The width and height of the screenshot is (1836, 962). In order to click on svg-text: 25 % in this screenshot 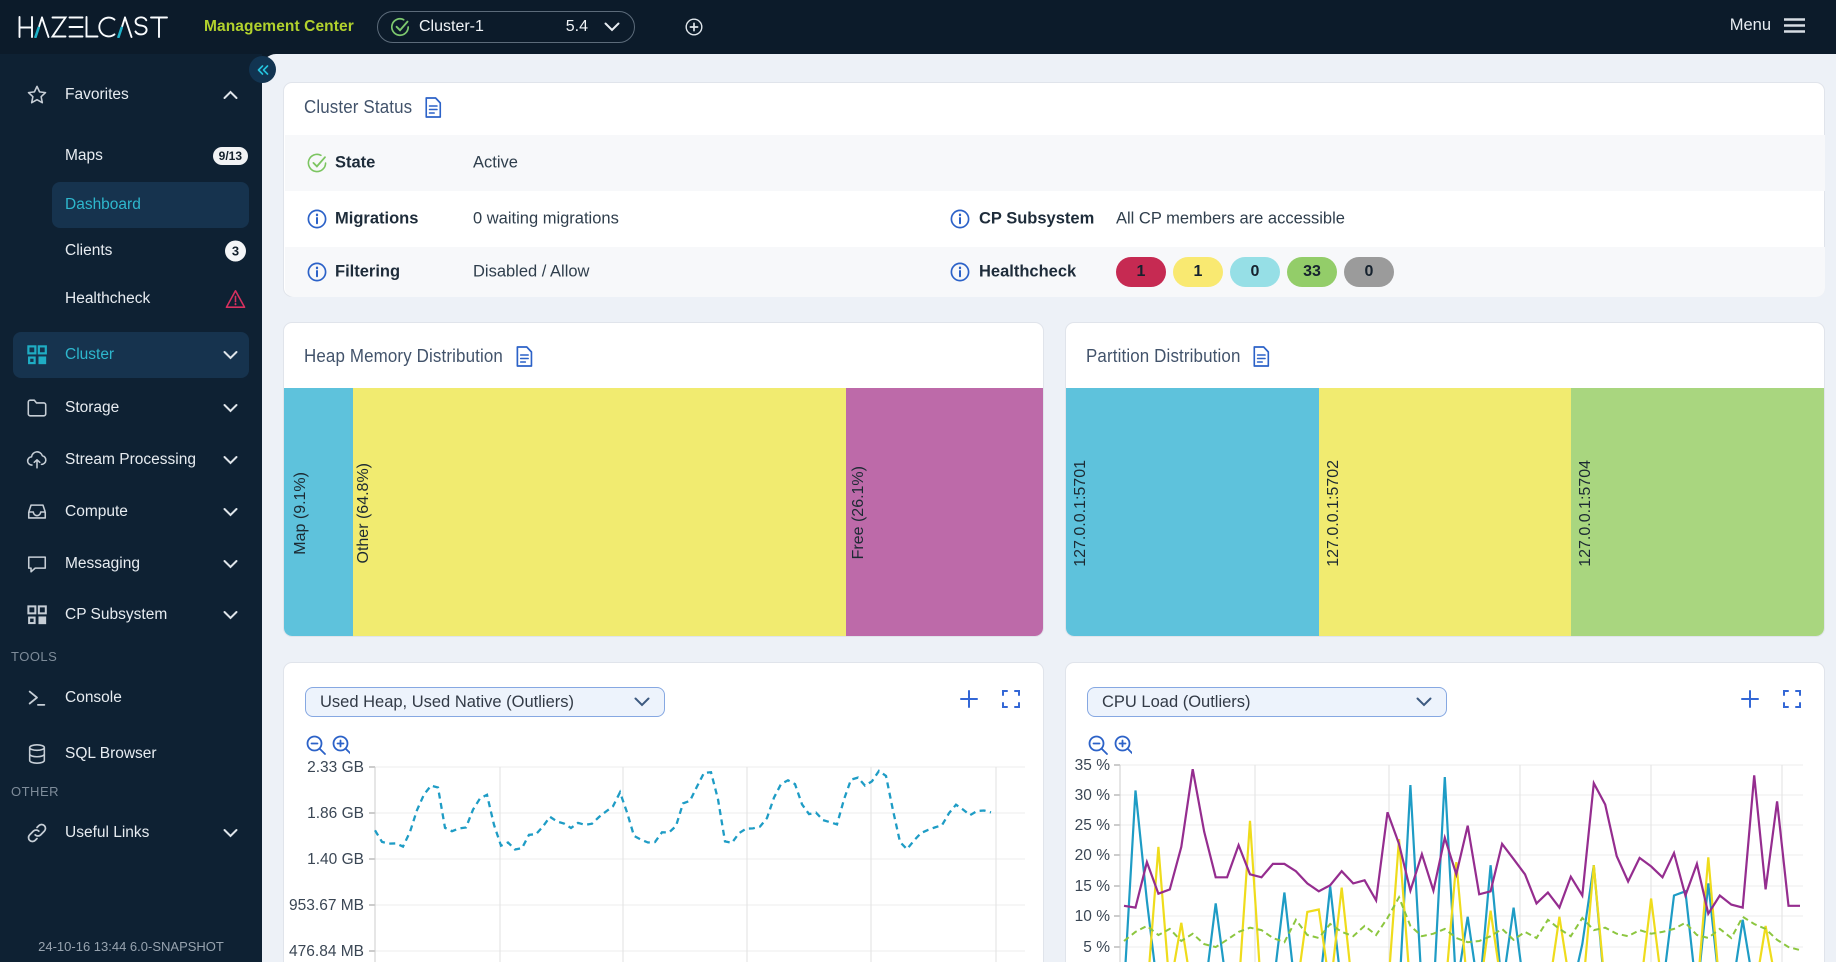, I will do `click(1093, 825)`.